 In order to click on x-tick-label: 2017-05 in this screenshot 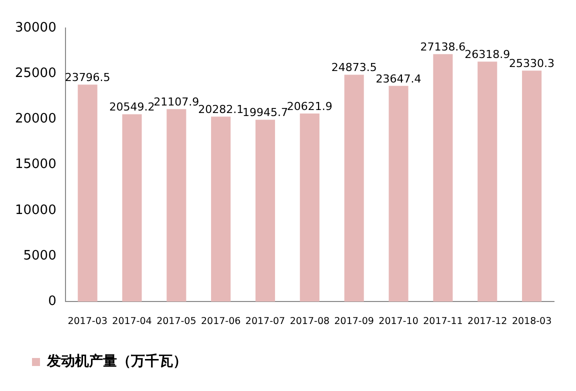, I will do `click(176, 321)`.